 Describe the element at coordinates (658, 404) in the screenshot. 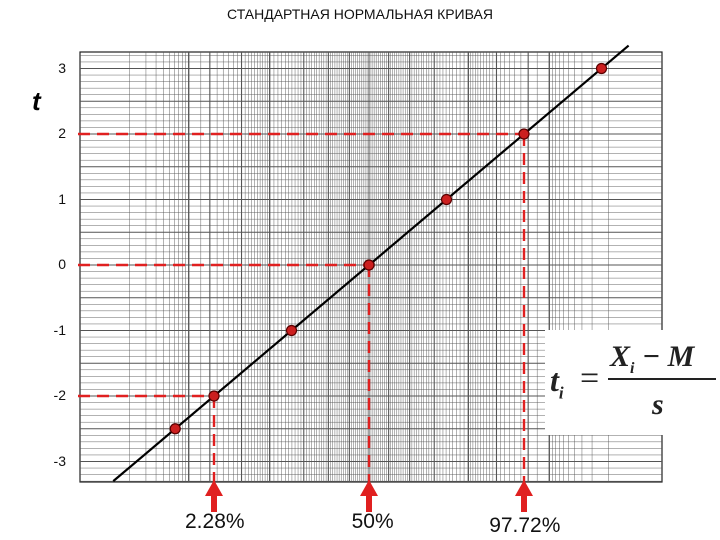

I see `formula-denominator: s` at that location.